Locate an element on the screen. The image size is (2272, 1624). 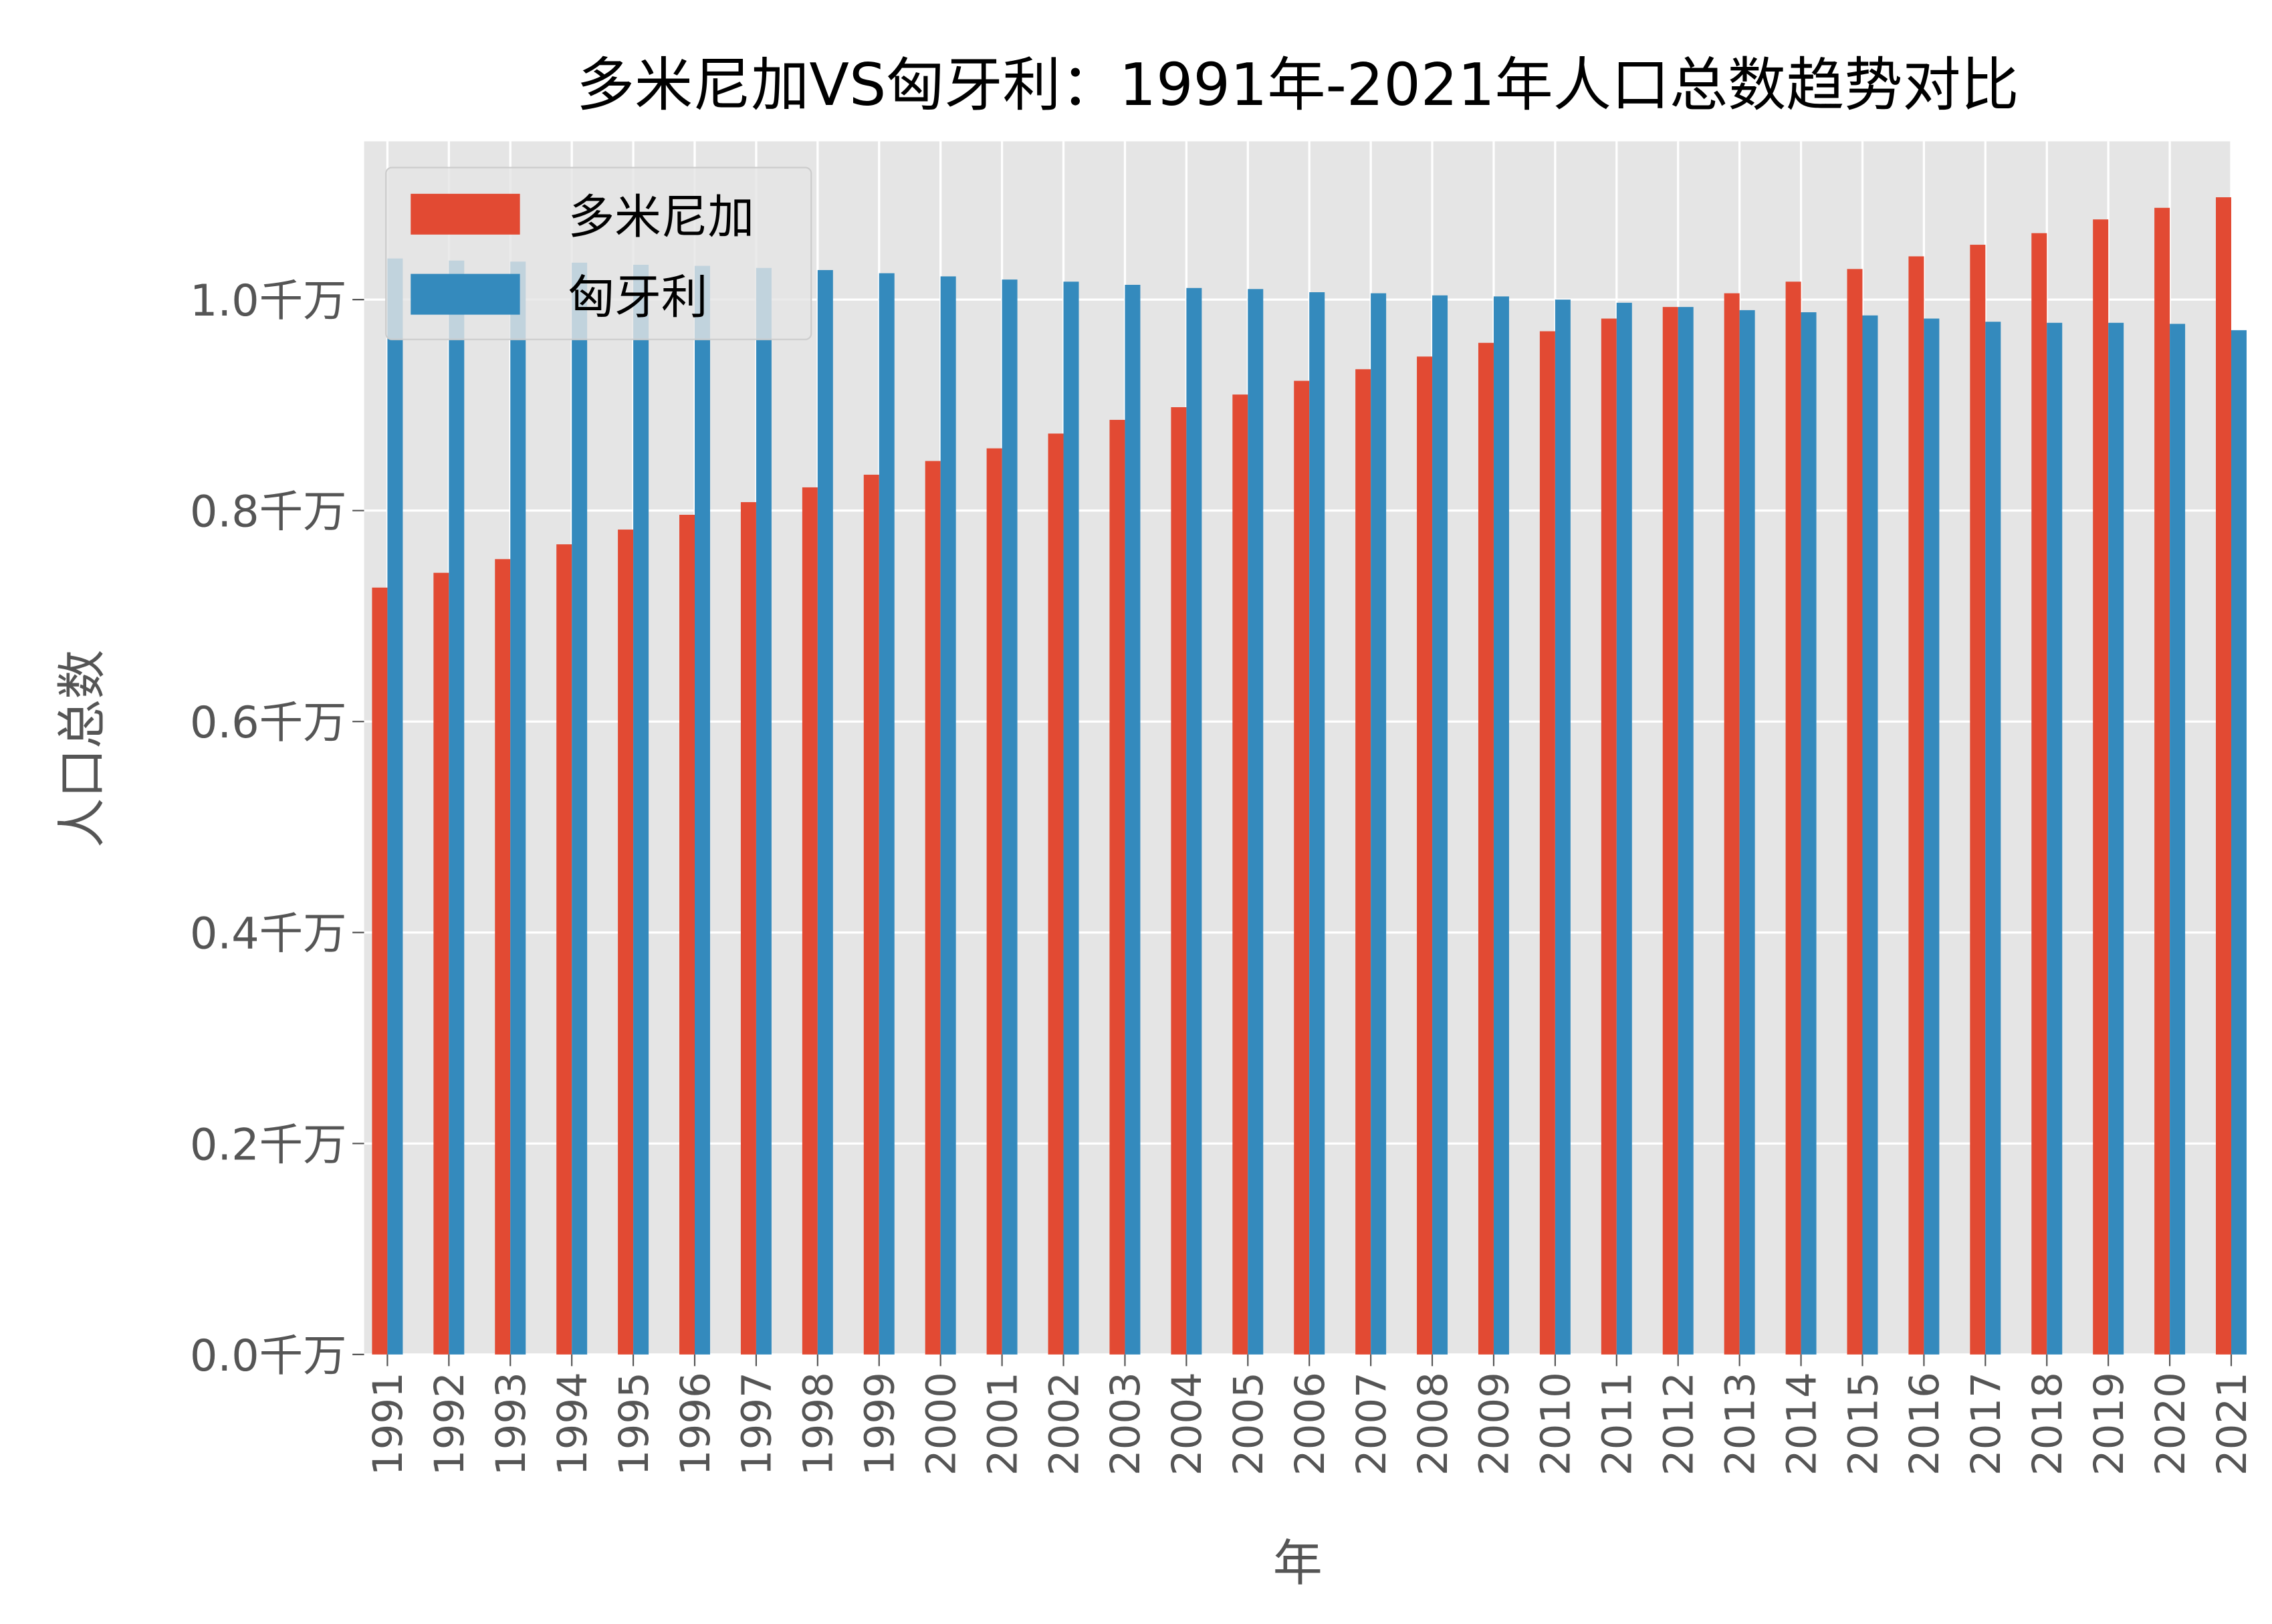
bar-dominican-1995 is located at coordinates (626, 942).